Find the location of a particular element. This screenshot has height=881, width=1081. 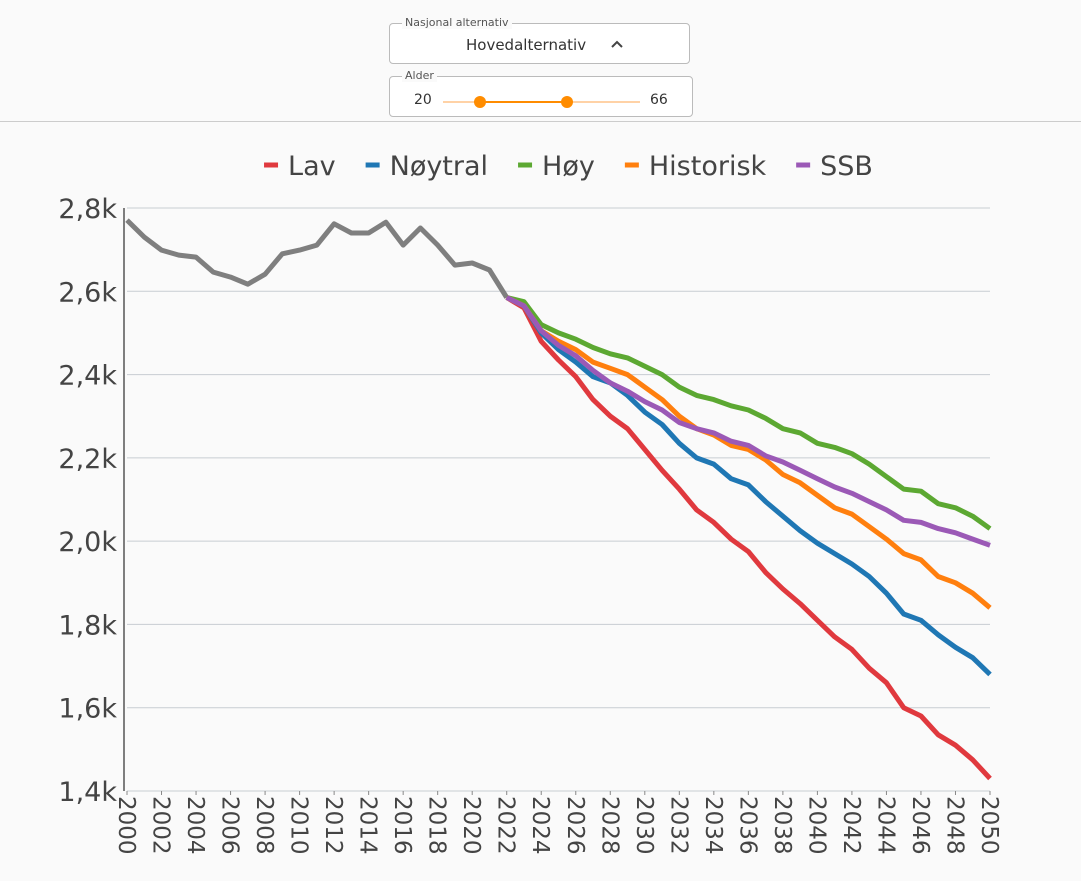

x-tick-label: 2004 is located at coordinates (195, 825).